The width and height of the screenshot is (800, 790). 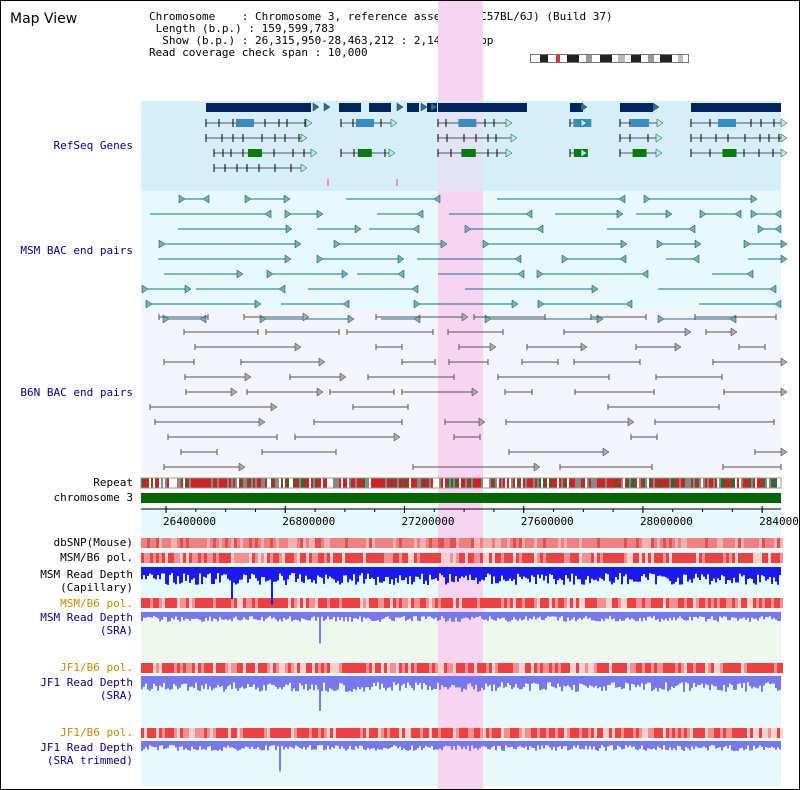 I want to click on track-label-jf1-depth-trim-2: (SRA trimmed), so click(x=89, y=760).